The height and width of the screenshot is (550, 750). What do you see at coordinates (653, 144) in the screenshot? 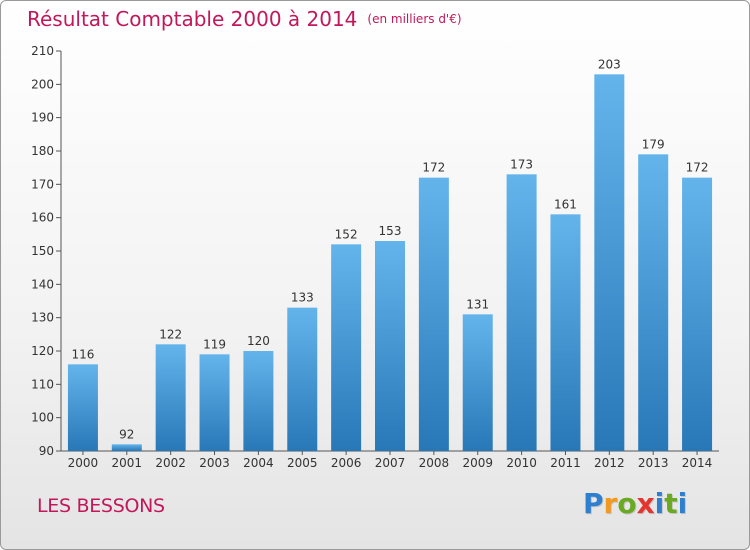
I see `data-label-2013: 179` at bounding box center [653, 144].